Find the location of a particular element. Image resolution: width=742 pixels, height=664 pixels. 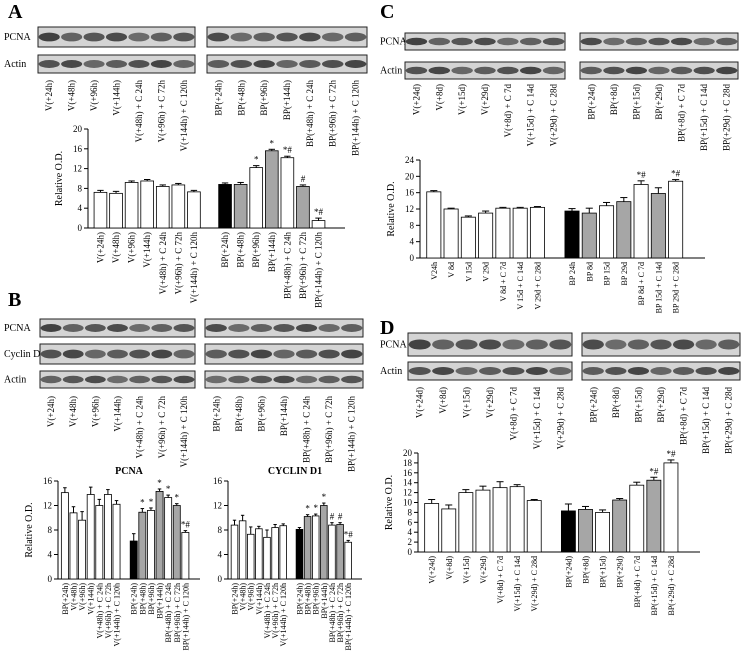

significance-mark: # is located at coordinates (332, 517).